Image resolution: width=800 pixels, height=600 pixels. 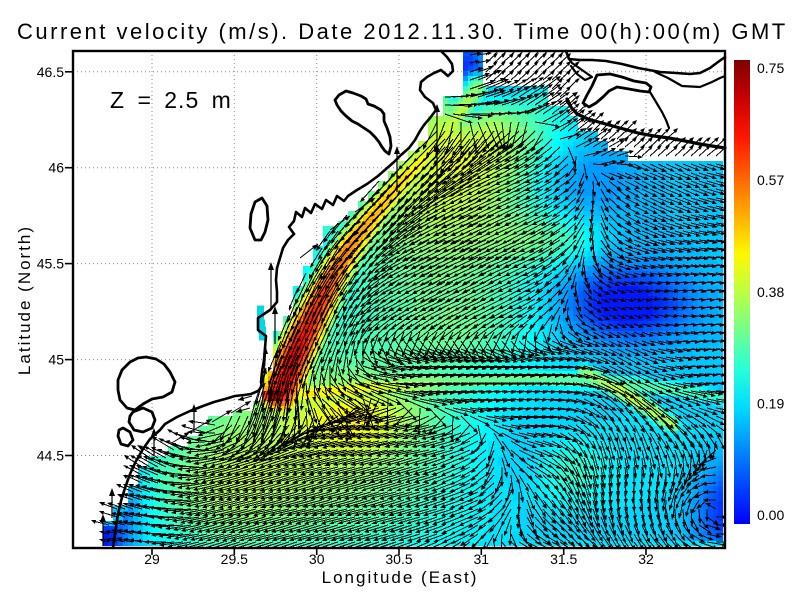 I want to click on svg-text: Latitude (North), so click(x=24, y=300).